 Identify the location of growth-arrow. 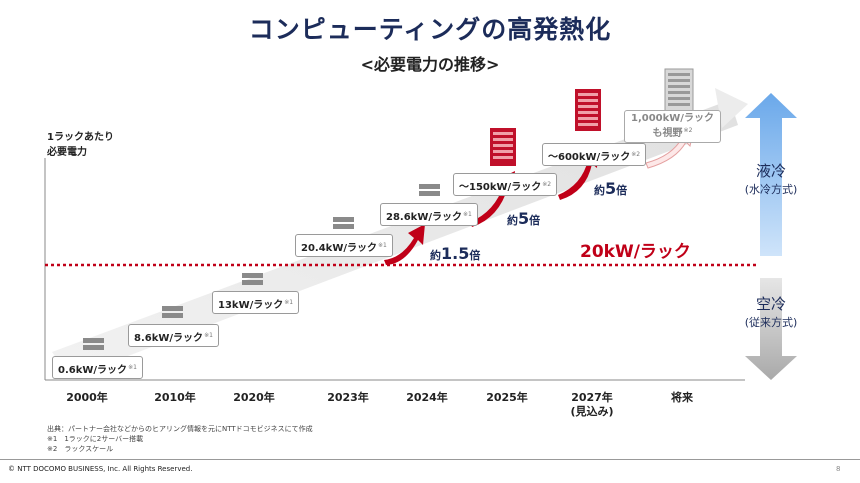
(404, 244).